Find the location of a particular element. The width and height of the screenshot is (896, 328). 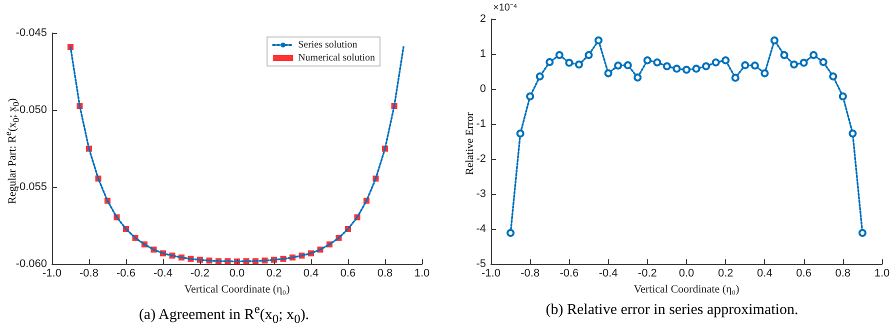

y-tick-label: -5 is located at coordinates (481, 264).